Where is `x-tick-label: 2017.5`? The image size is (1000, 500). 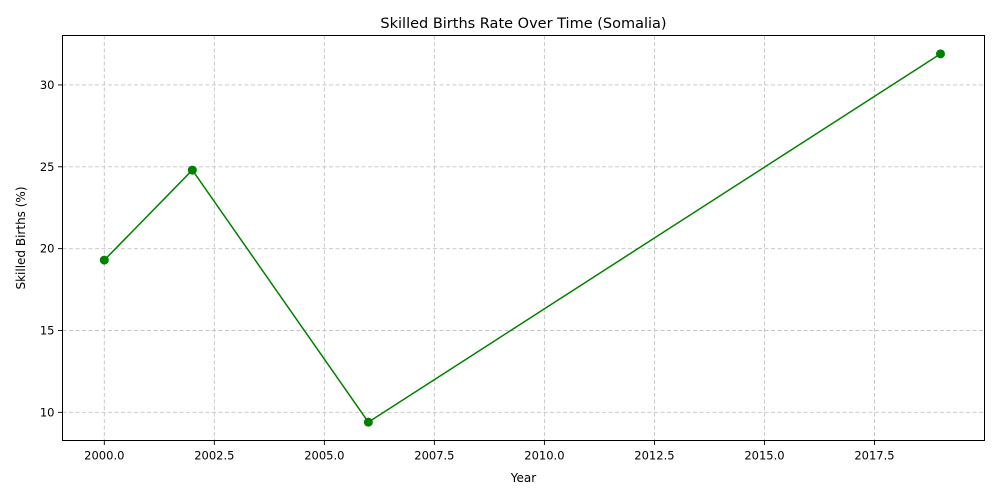 x-tick-label: 2017.5 is located at coordinates (874, 456).